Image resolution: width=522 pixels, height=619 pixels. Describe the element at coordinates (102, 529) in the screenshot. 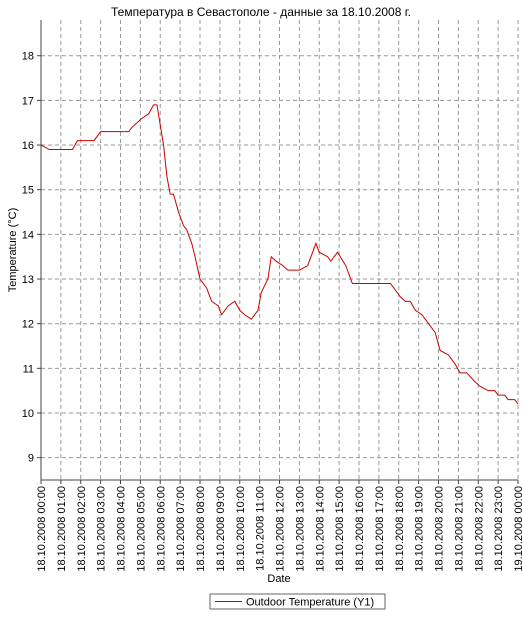

I see `x-tick-label: 18.10.2008 03:00` at that location.